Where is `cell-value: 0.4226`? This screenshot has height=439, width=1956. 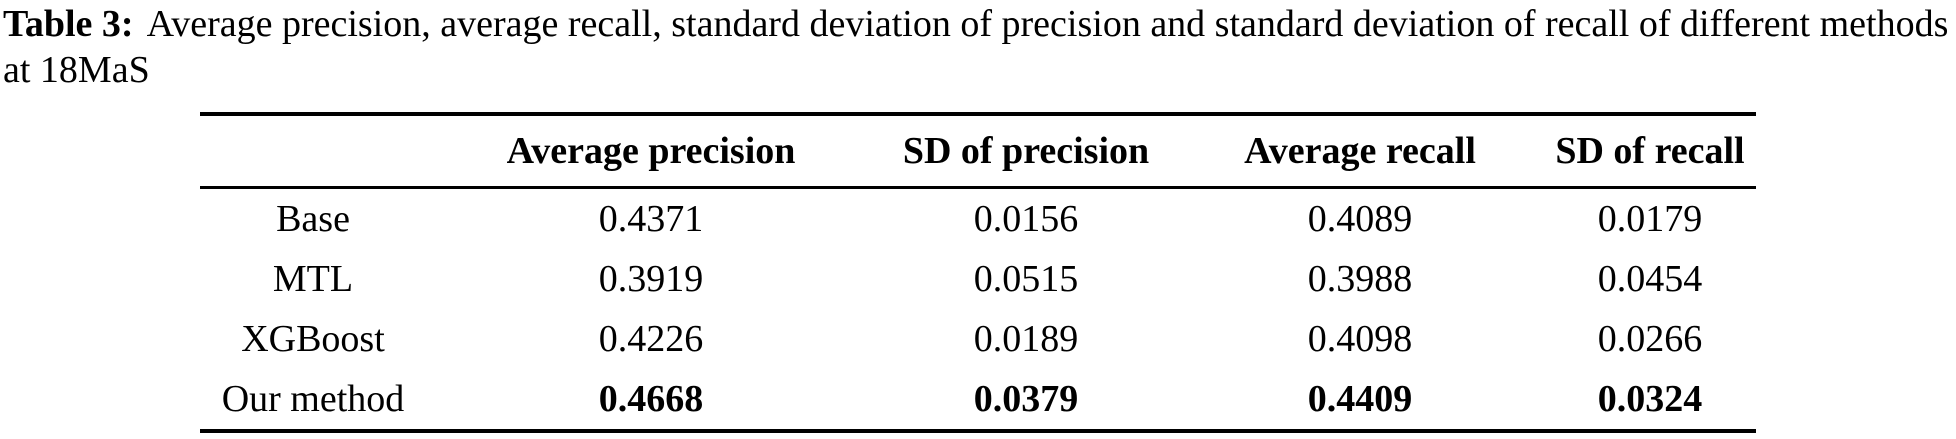 cell-value: 0.4226 is located at coordinates (651, 339).